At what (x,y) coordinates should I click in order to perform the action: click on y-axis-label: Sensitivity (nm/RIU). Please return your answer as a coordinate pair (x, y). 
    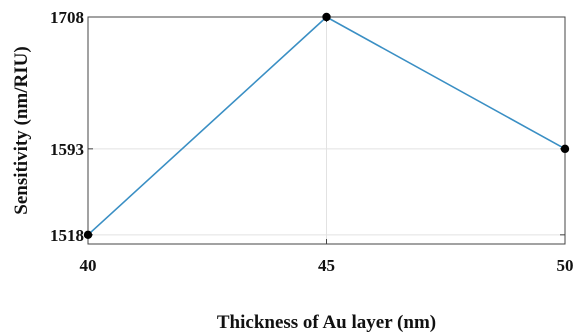
    Looking at the image, I should click on (21, 130).